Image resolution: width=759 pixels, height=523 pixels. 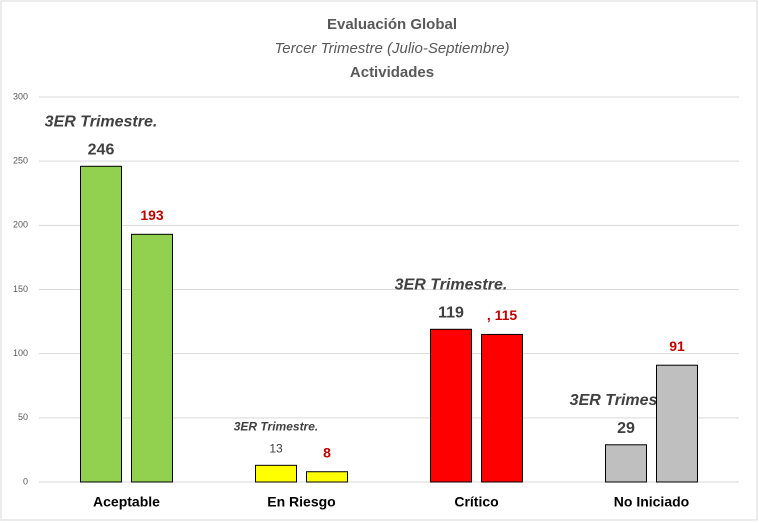 What do you see at coordinates (626, 428) in the screenshot?
I see `data-label: 29` at bounding box center [626, 428].